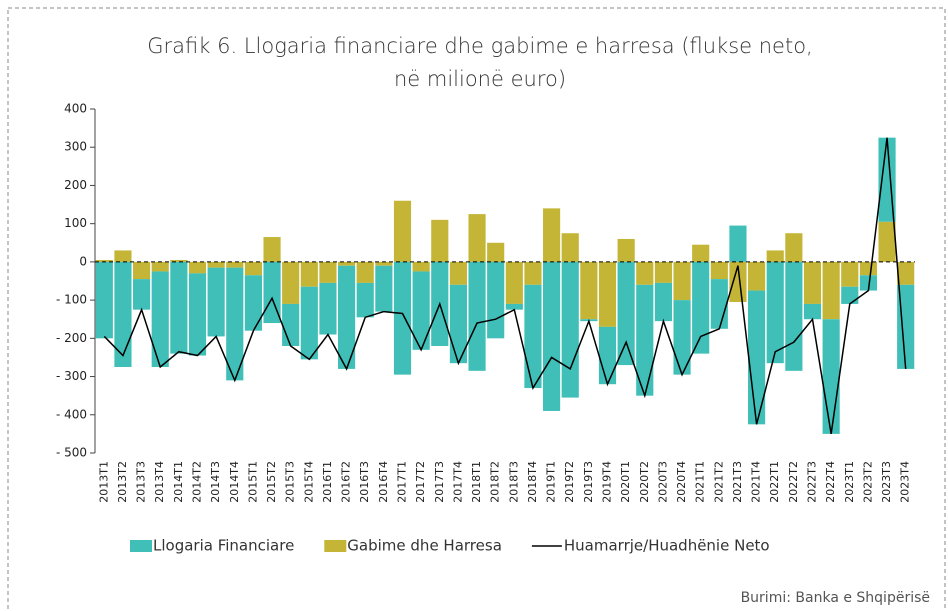 This screenshot has width=948, height=611. Describe the element at coordinates (700, 482) in the screenshot. I see `x-tick-label: 2021T1` at that location.